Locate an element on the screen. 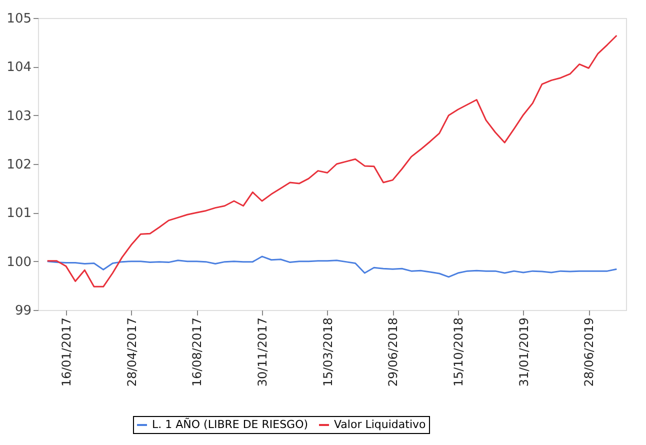 The image size is (646, 445). legend-label: L. 1 AÑO (LIBRE DE RIESGO) is located at coordinates (230, 424).